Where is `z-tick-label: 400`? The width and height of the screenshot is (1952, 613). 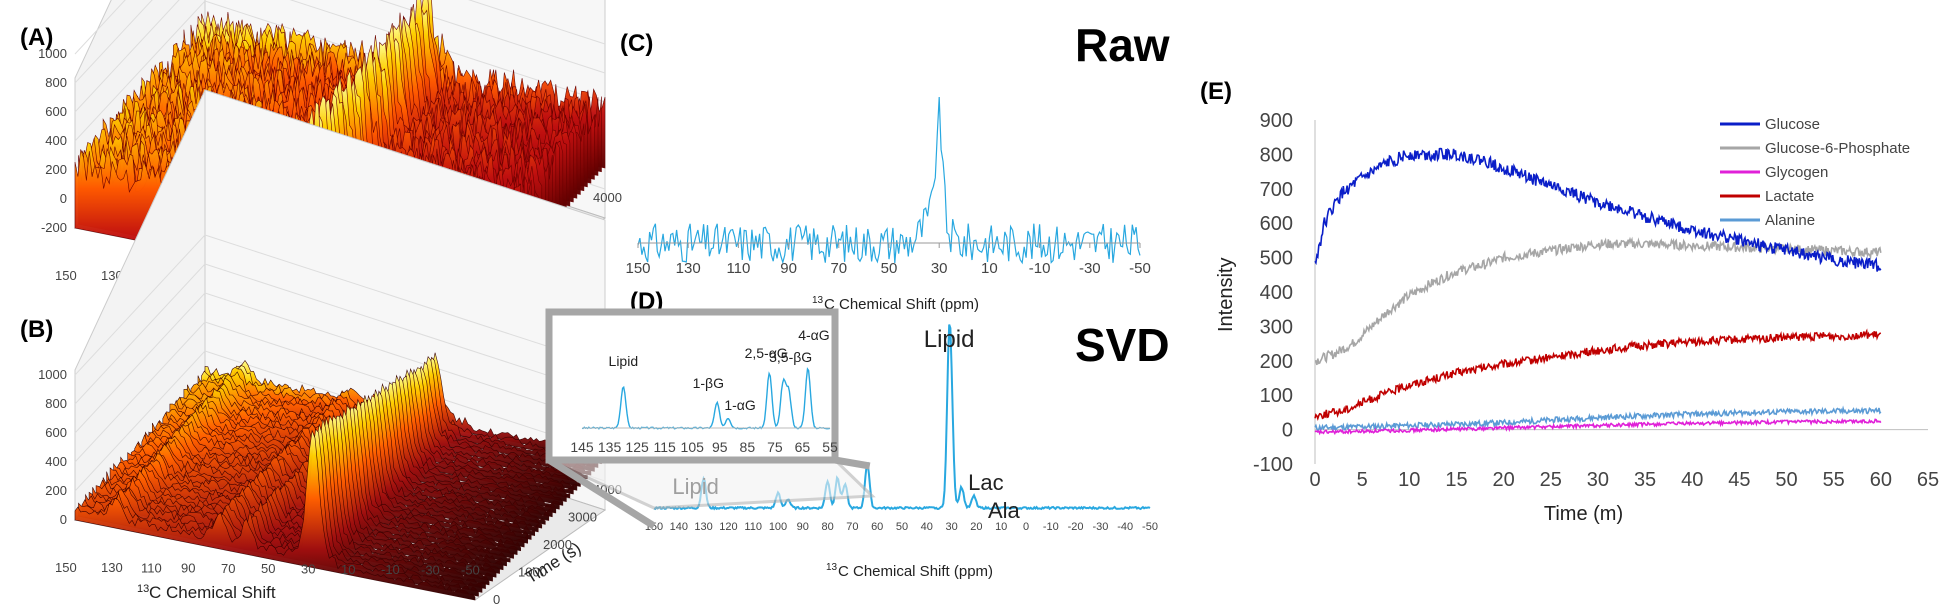
z-tick-label: 400 is located at coordinates (56, 461).